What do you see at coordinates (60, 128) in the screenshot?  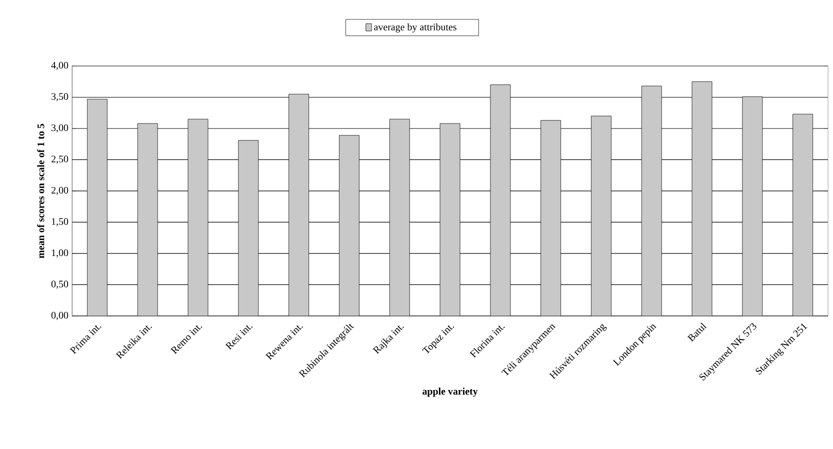 I see `y-tick-label: 3,00` at bounding box center [60, 128].